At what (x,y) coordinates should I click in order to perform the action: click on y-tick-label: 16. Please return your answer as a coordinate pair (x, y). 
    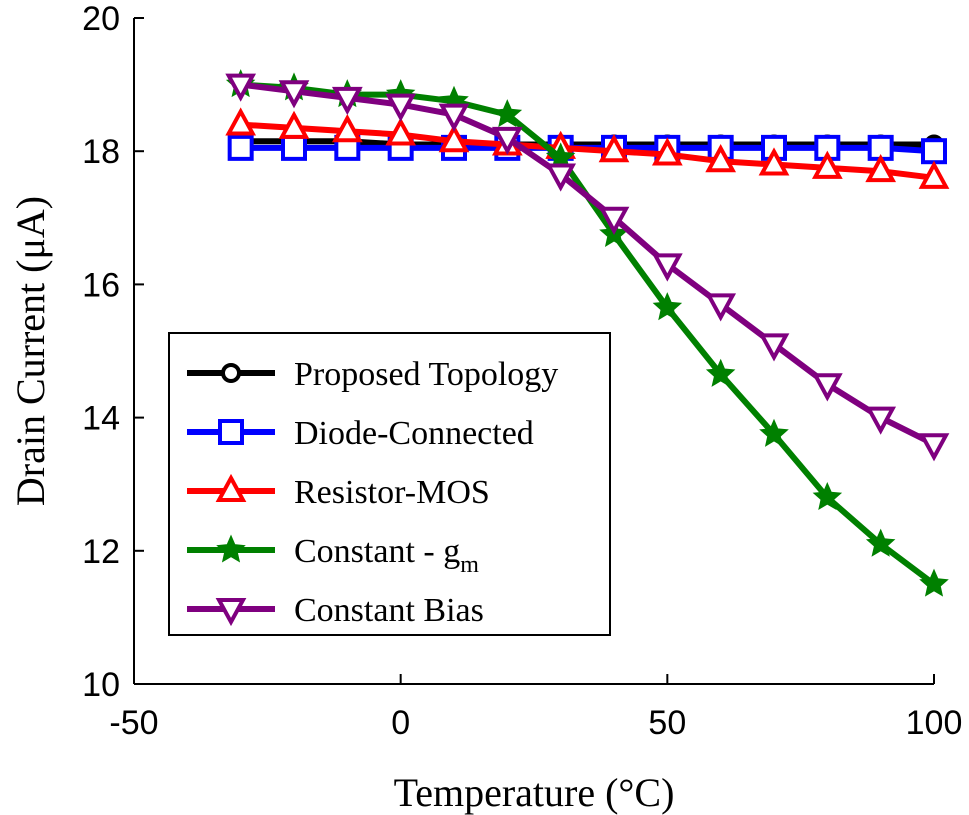
    Looking at the image, I should click on (101, 285).